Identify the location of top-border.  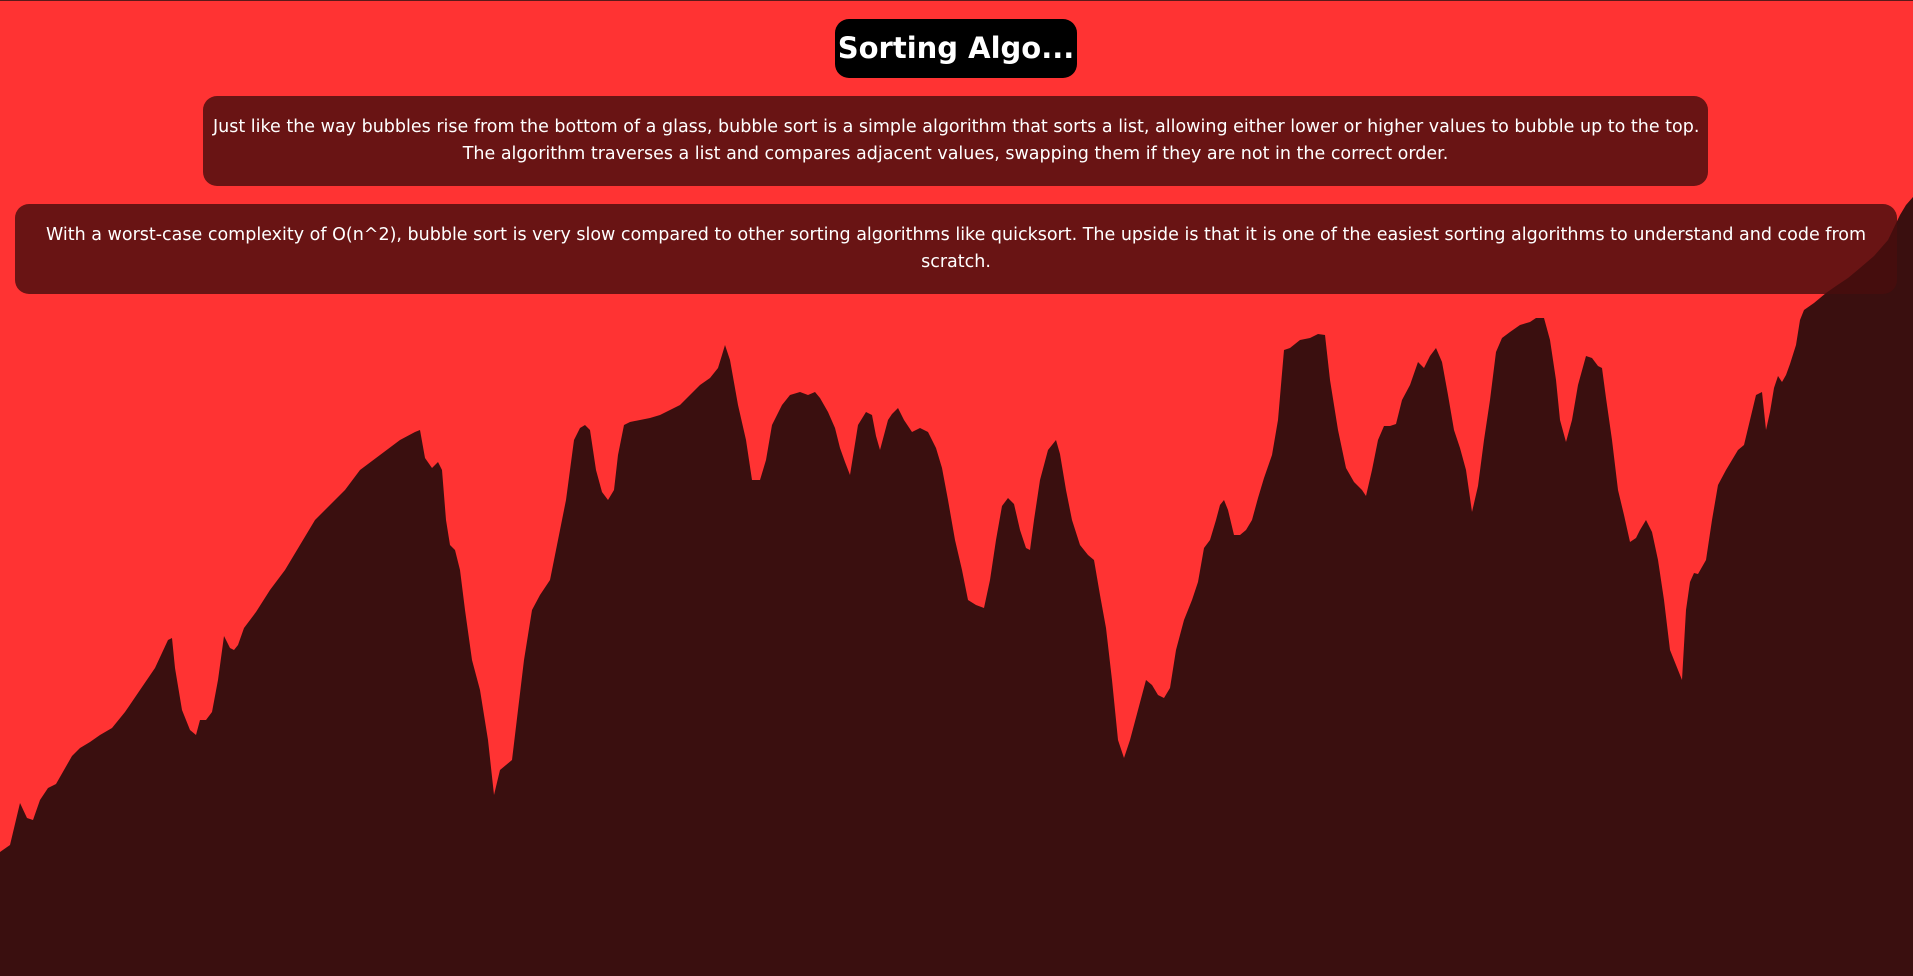
(956, 0).